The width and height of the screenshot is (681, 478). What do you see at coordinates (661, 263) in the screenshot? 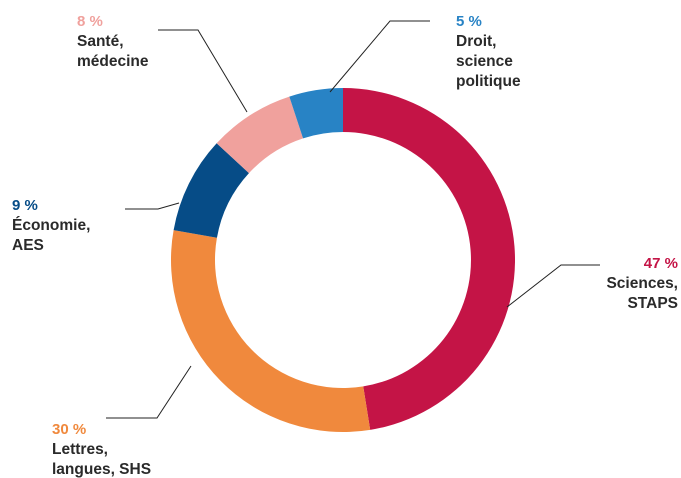
I see `value-label-sciences: 47 %` at bounding box center [661, 263].